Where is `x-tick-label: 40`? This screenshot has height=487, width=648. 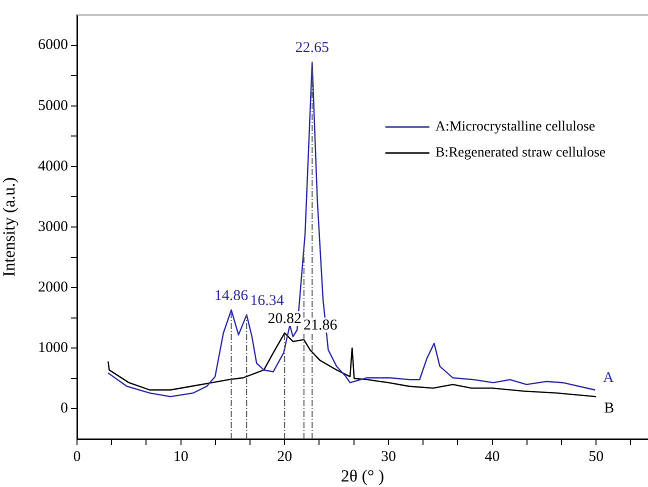 x-tick-label: 40 is located at coordinates (492, 456).